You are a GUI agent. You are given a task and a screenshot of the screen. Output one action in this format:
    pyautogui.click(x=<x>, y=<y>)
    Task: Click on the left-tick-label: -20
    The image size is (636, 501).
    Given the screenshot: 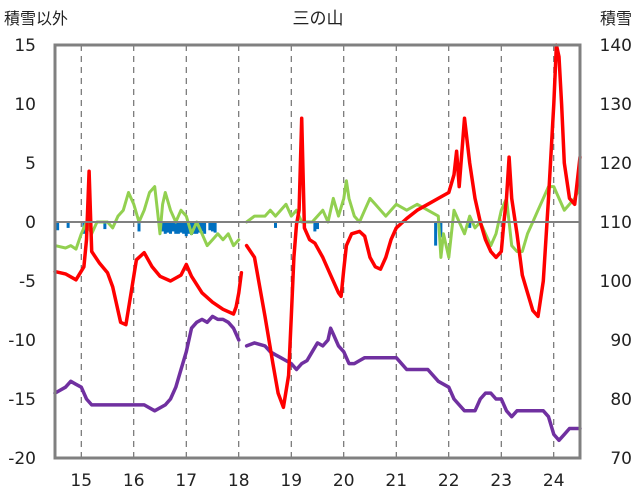 What is the action you would take?
    pyautogui.click(x=22, y=459)
    